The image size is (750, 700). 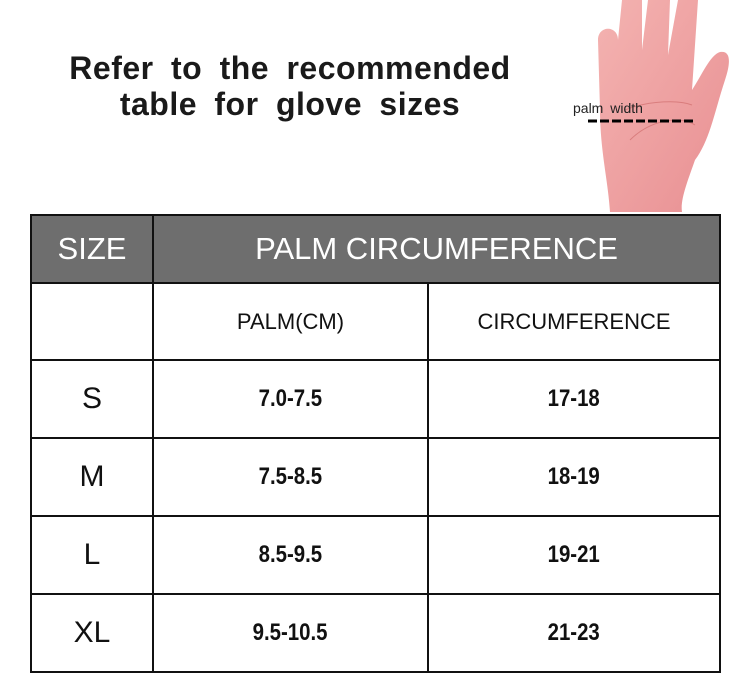 What do you see at coordinates (574, 554) in the screenshot?
I see `circumference-cell: 19-21` at bounding box center [574, 554].